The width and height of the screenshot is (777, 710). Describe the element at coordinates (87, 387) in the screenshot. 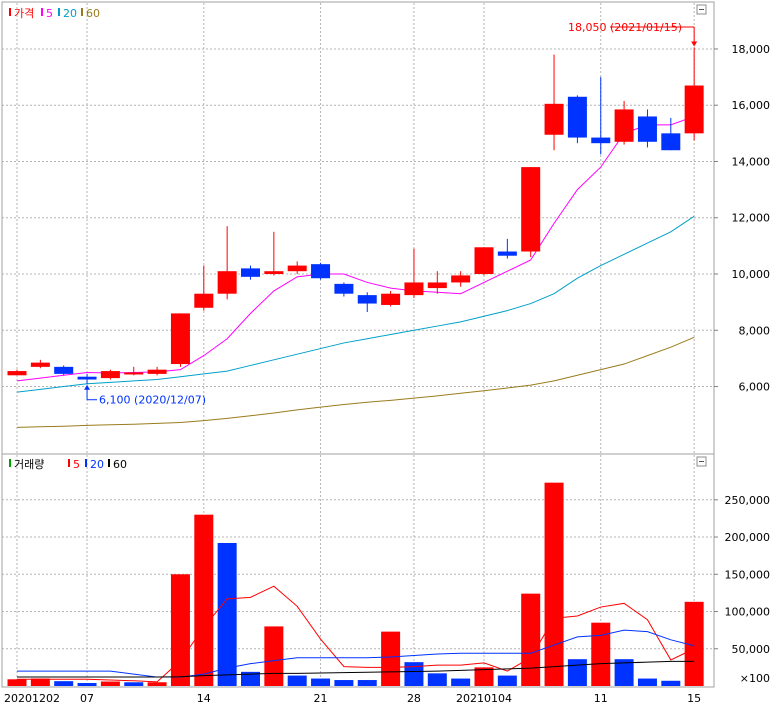

I see `min-annotation-arrow` at that location.